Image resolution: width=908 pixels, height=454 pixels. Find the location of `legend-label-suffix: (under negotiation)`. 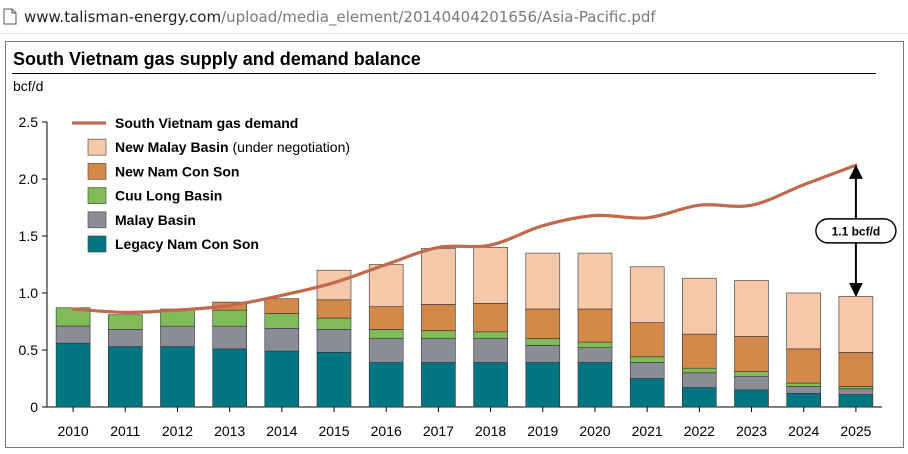

legend-label-suffix: (under negotiation) is located at coordinates (289, 147).